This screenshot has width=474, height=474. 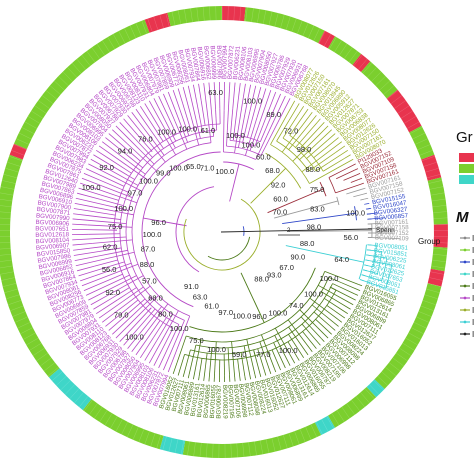 I want to click on bootstrap-value: 56.0, so click(x=351, y=237).